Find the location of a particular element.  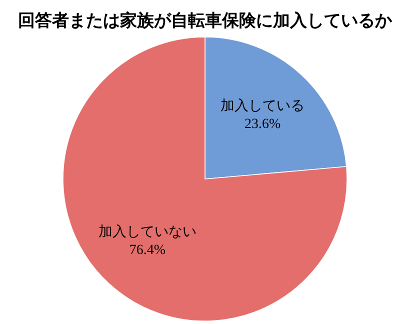

slice-label: 加入している is located at coordinates (262, 106).